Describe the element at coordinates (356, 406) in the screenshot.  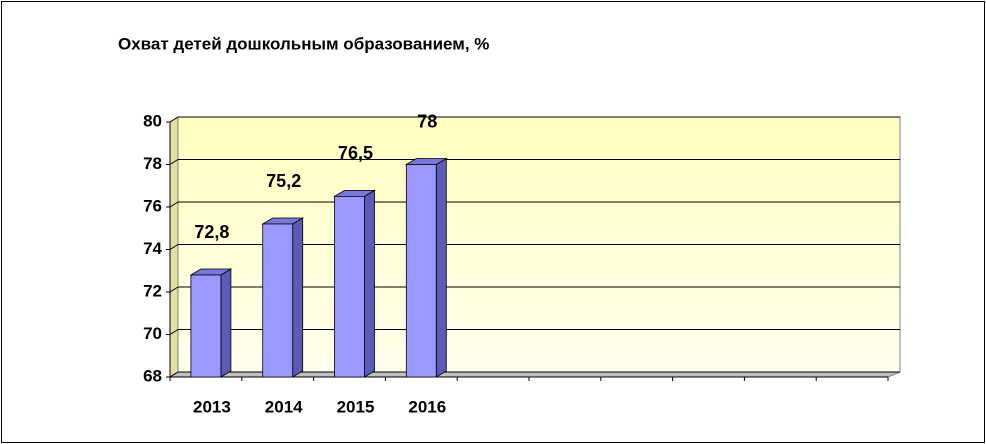
I see `x-tick-label: 2015` at that location.